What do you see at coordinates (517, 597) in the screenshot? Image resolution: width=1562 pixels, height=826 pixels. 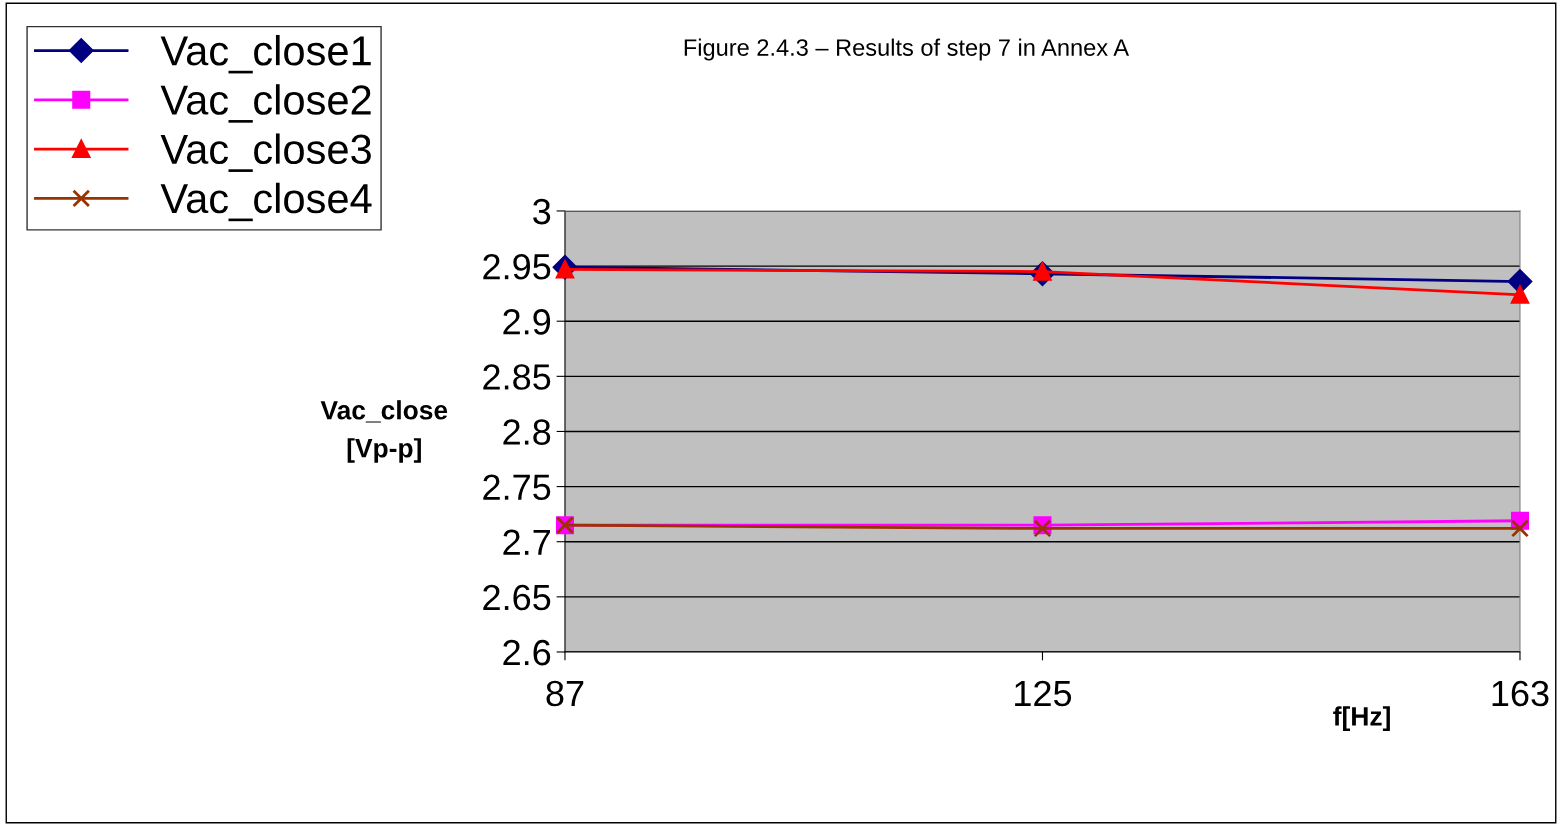 I see `y-tick-label: 2.65` at bounding box center [517, 597].